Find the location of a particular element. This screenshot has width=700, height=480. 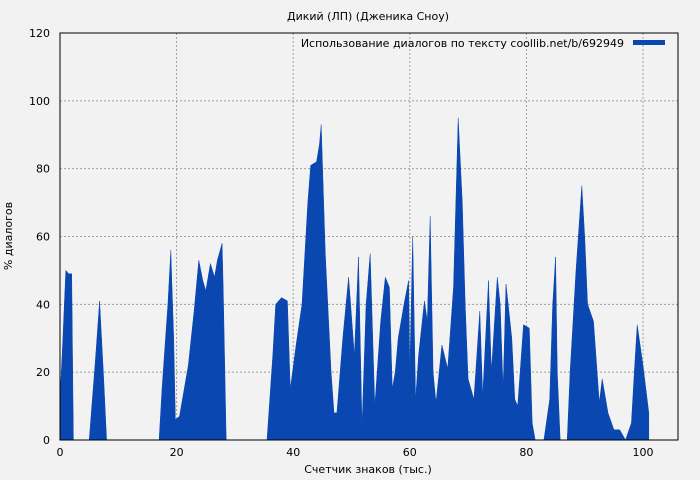

y-tick-label: 60 is located at coordinates (43, 237).